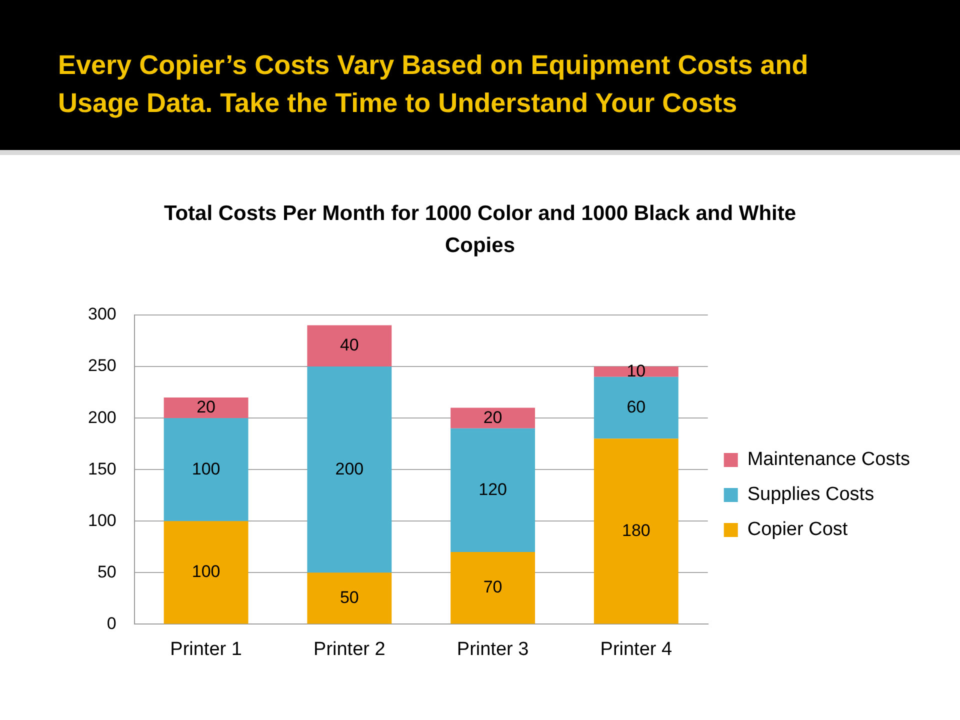 This screenshot has width=960, height=720. I want to click on y-tick-label: 300, so click(102, 314).